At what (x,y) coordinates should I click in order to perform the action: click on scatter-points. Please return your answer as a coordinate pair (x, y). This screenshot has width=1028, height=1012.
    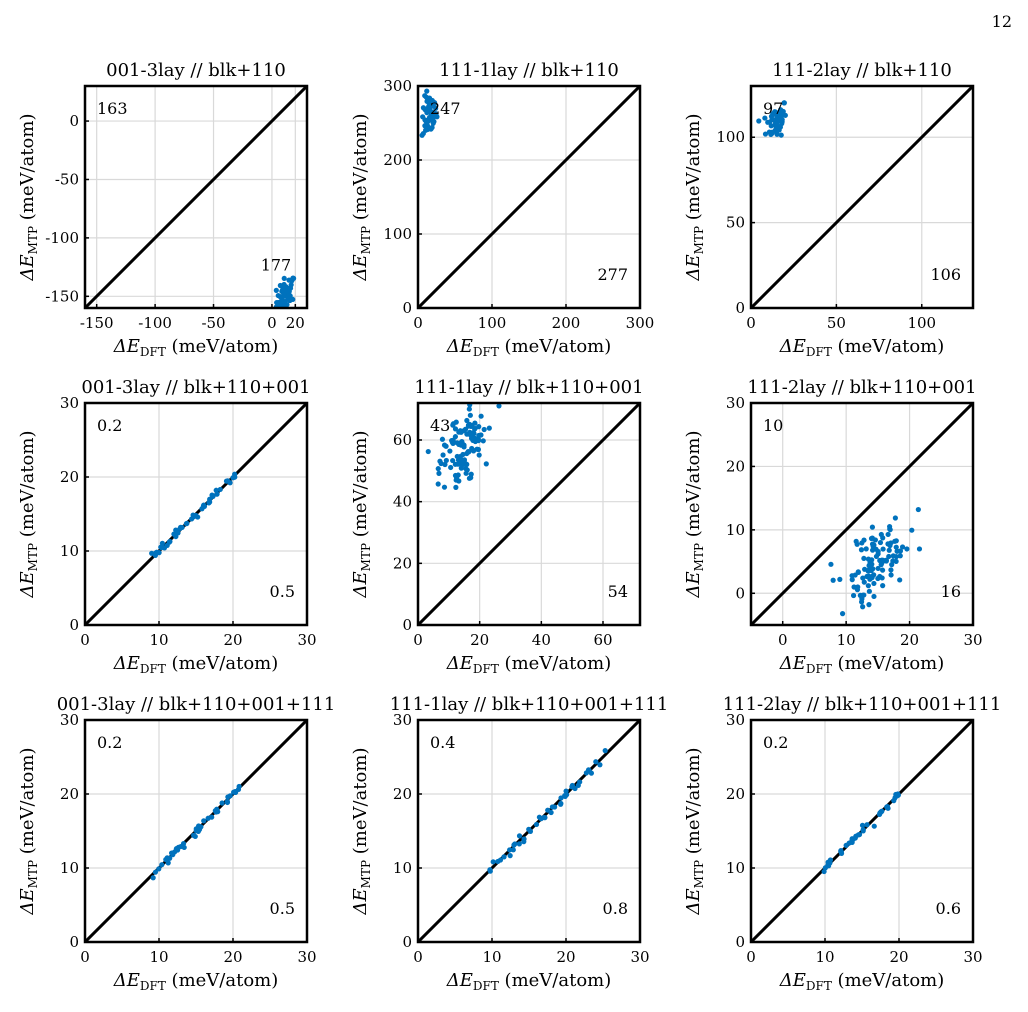
    Looking at the image, I should click on (861, 833).